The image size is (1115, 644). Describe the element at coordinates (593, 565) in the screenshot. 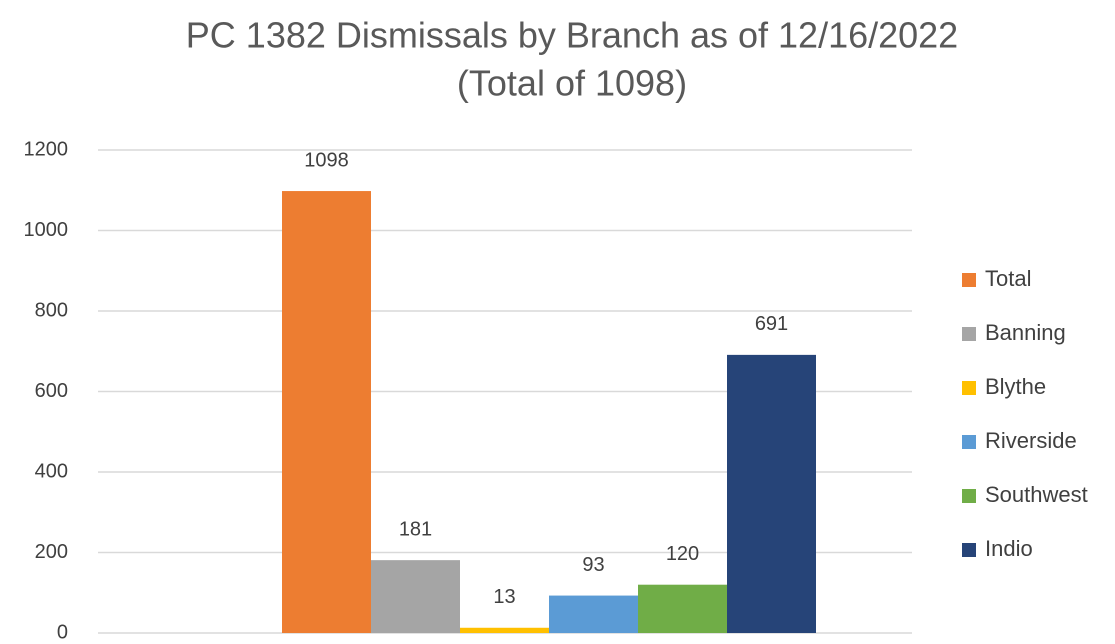

I see `value-label: 93` at that location.